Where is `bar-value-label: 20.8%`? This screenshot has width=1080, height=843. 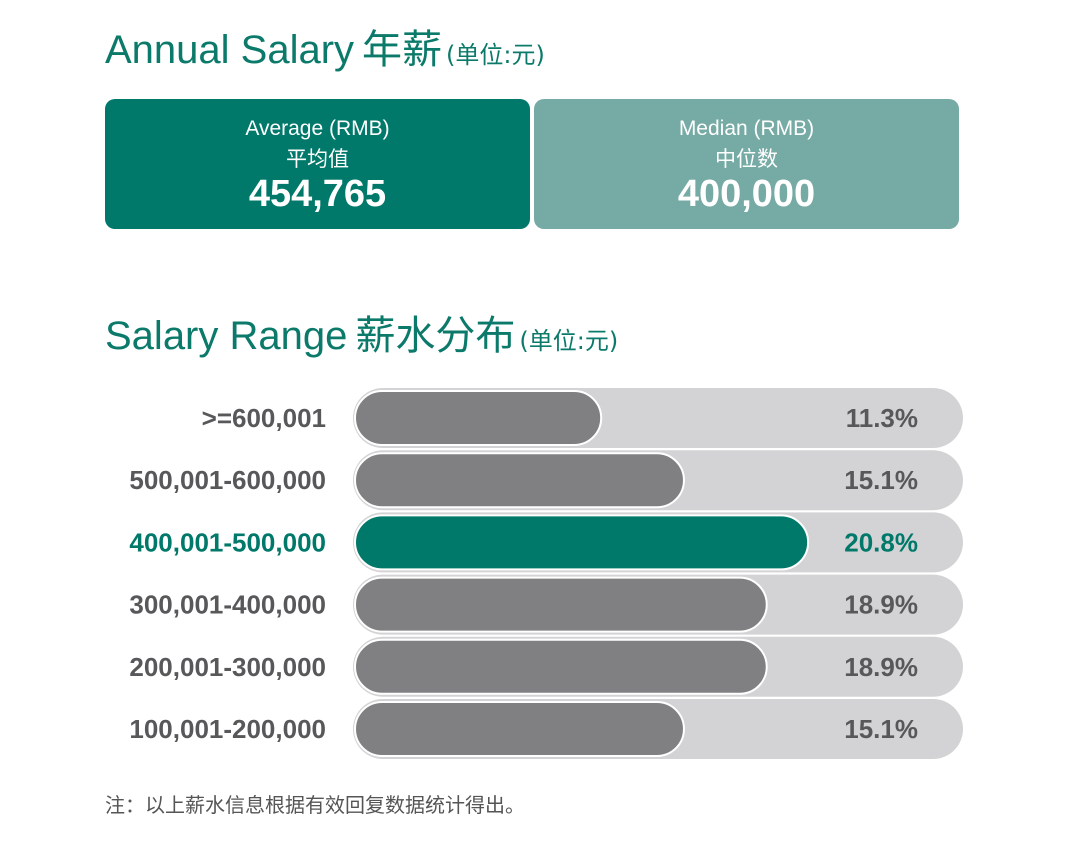
bar-value-label: 20.8% is located at coordinates (881, 542).